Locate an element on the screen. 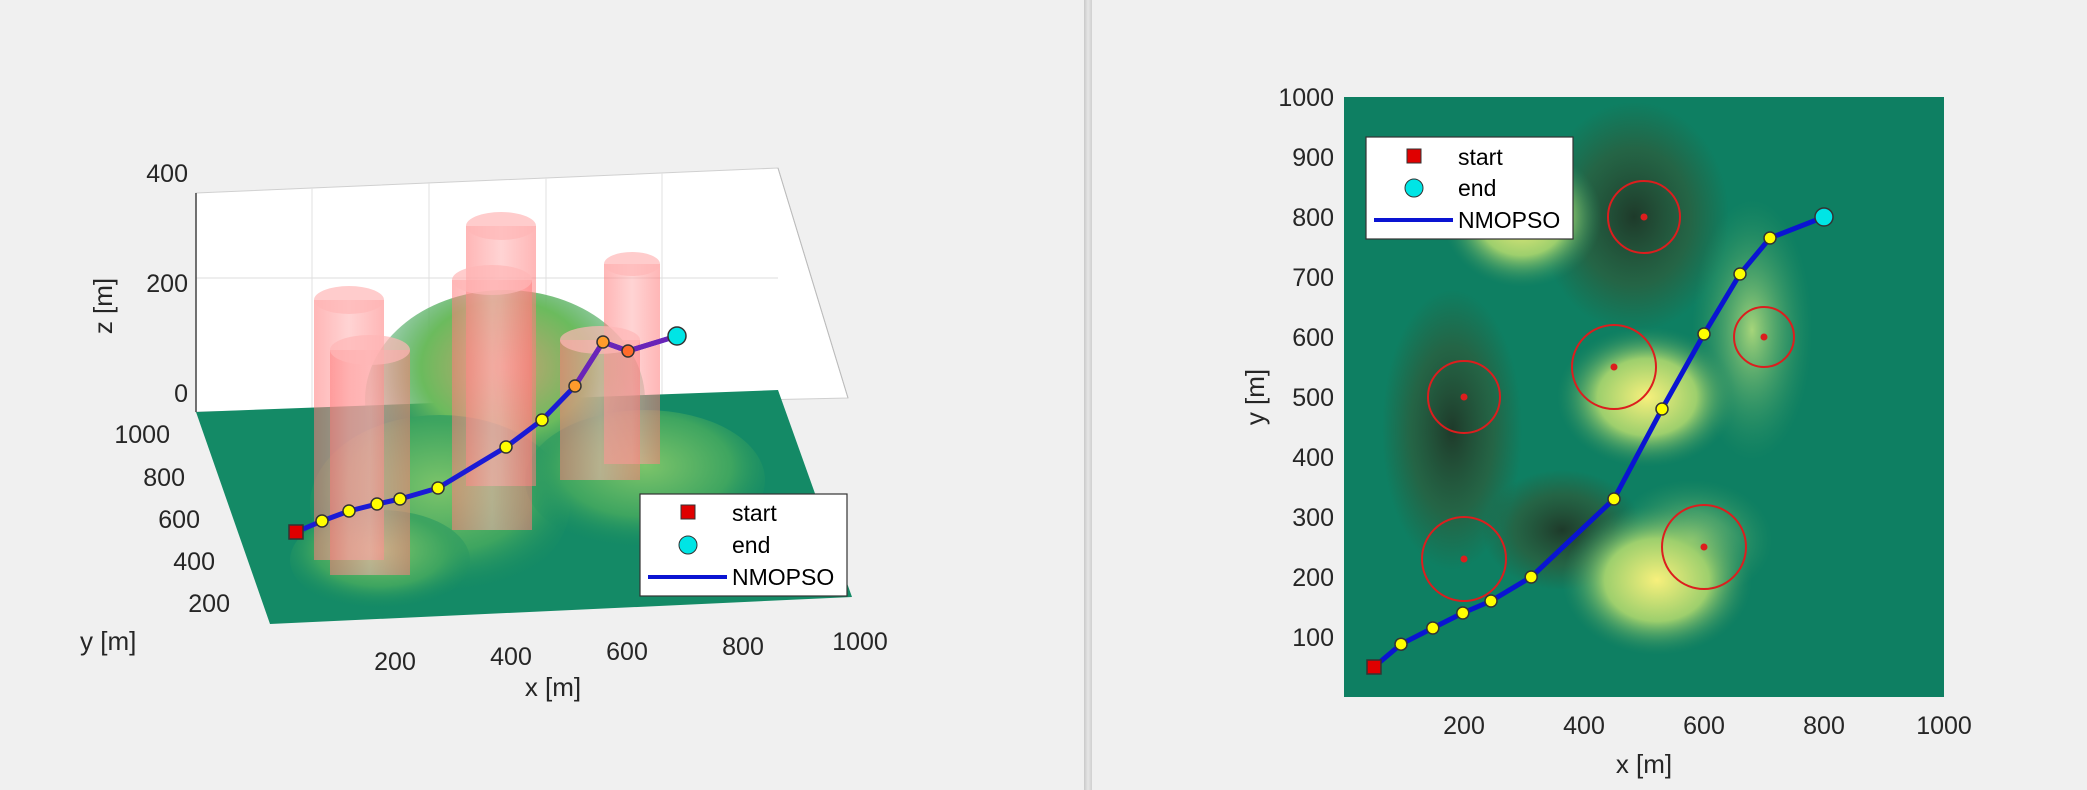 This screenshot has width=2087, height=790. x-axis: 200 400 600 800 1000 is located at coordinates (1707, 726).